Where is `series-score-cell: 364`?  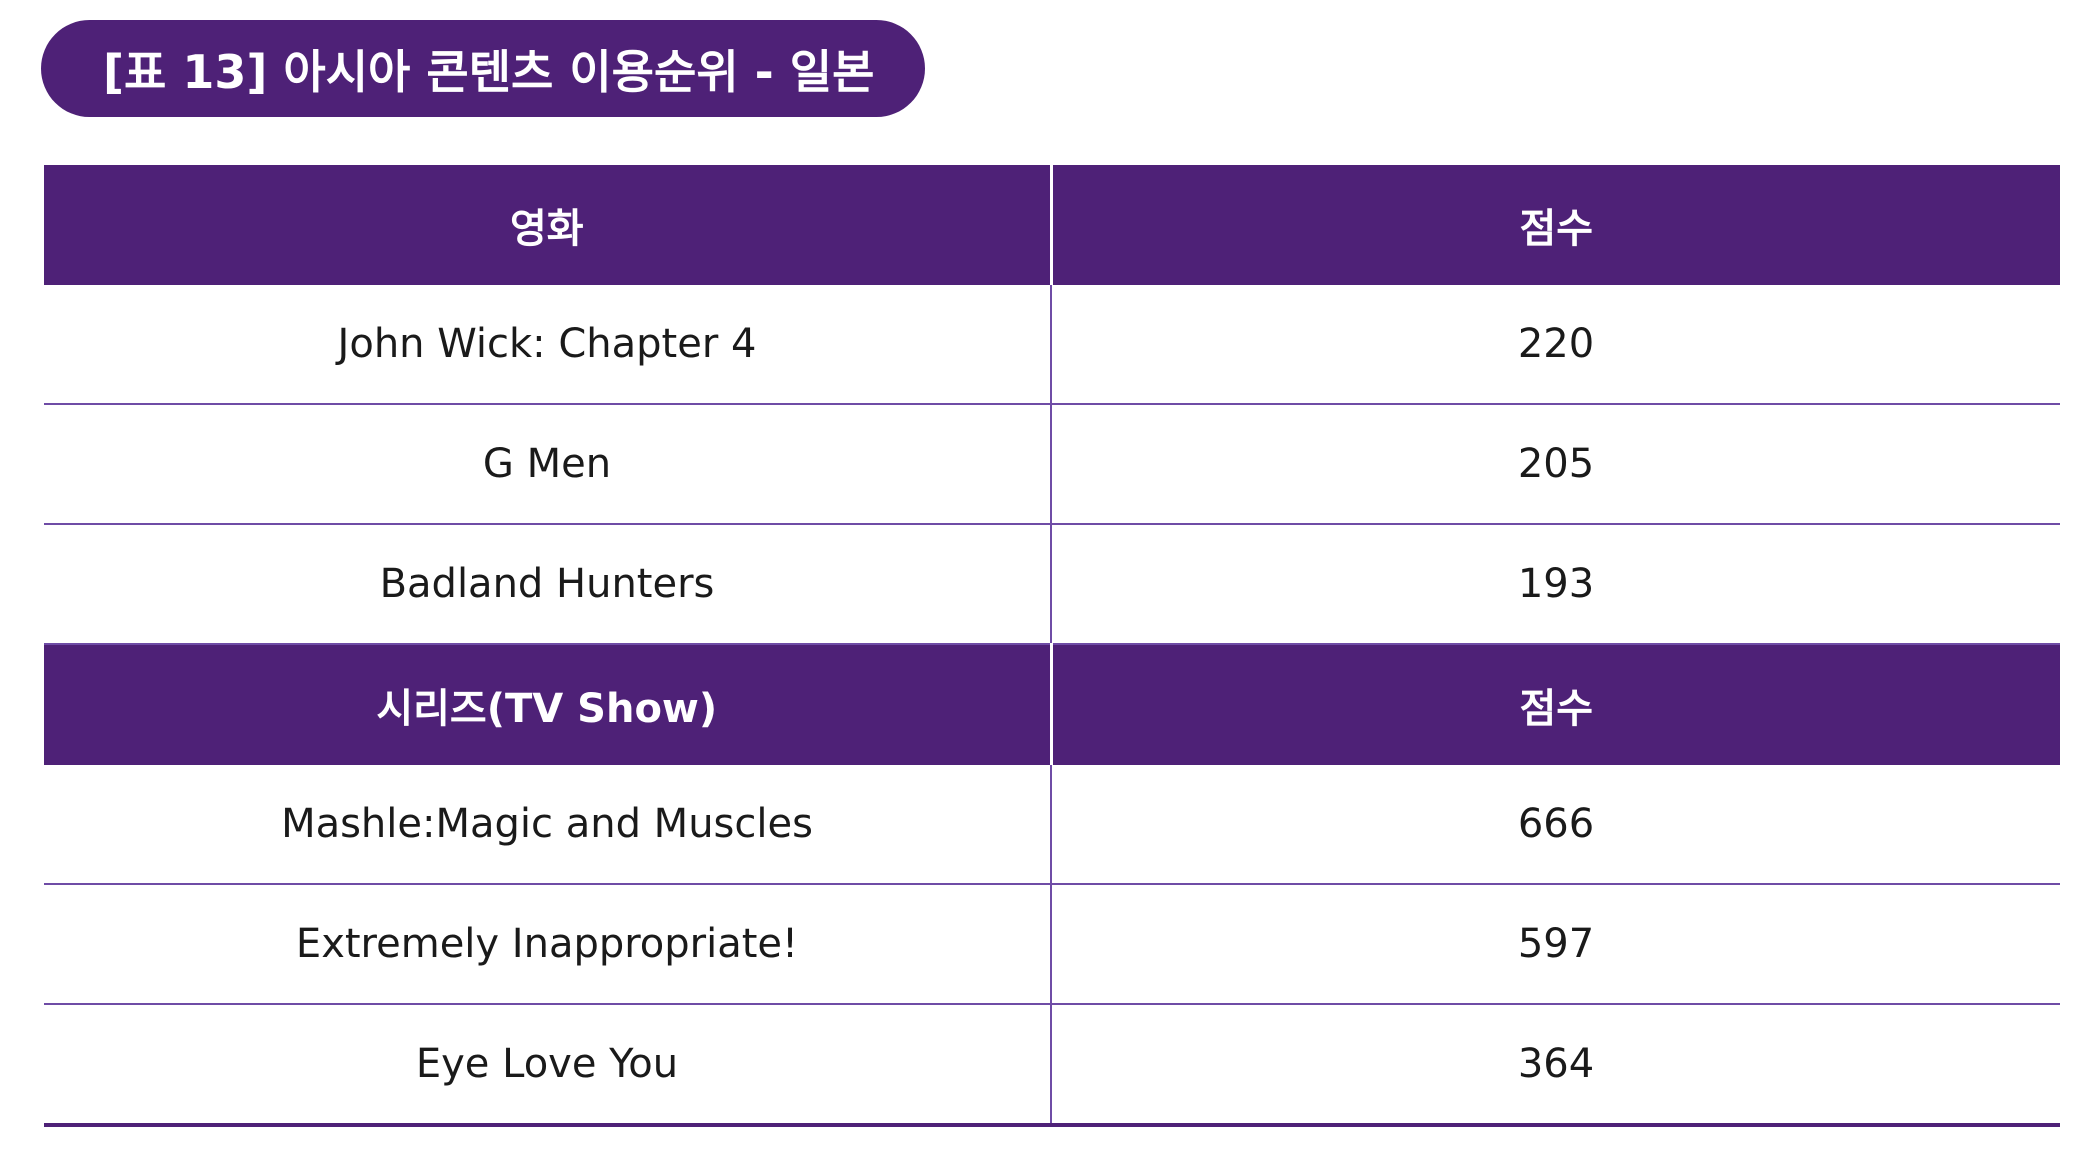 series-score-cell: 364 is located at coordinates (1555, 1065).